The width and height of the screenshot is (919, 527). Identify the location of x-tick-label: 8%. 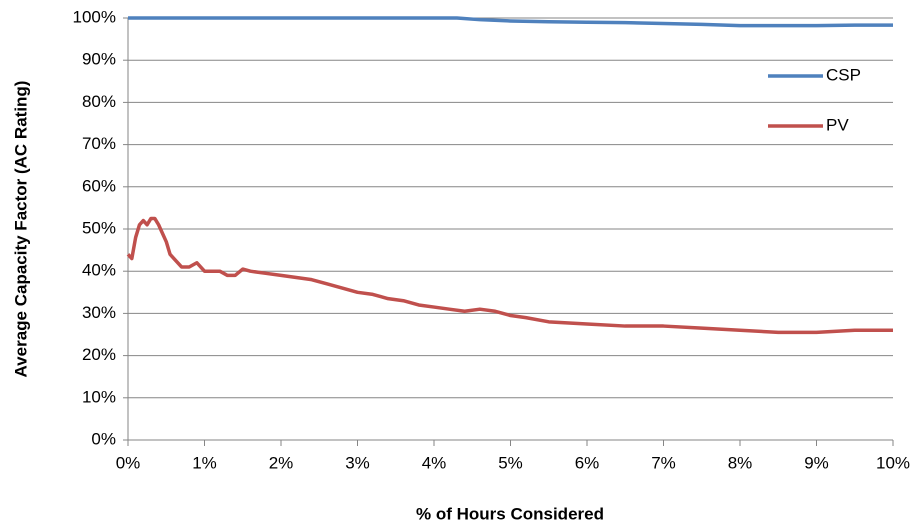
(740, 462).